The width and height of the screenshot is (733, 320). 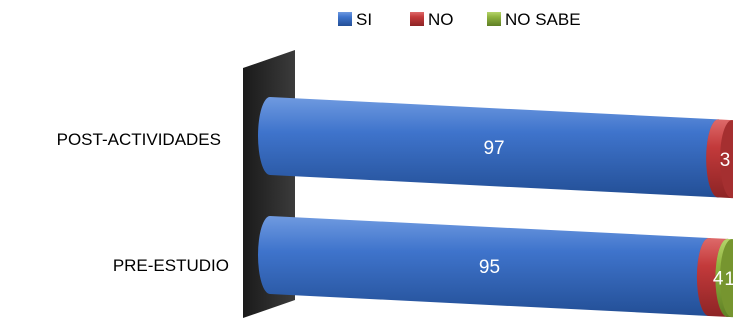 I want to click on category-label-post-actividades: POST-ACTIVIDADES, so click(x=139, y=139).